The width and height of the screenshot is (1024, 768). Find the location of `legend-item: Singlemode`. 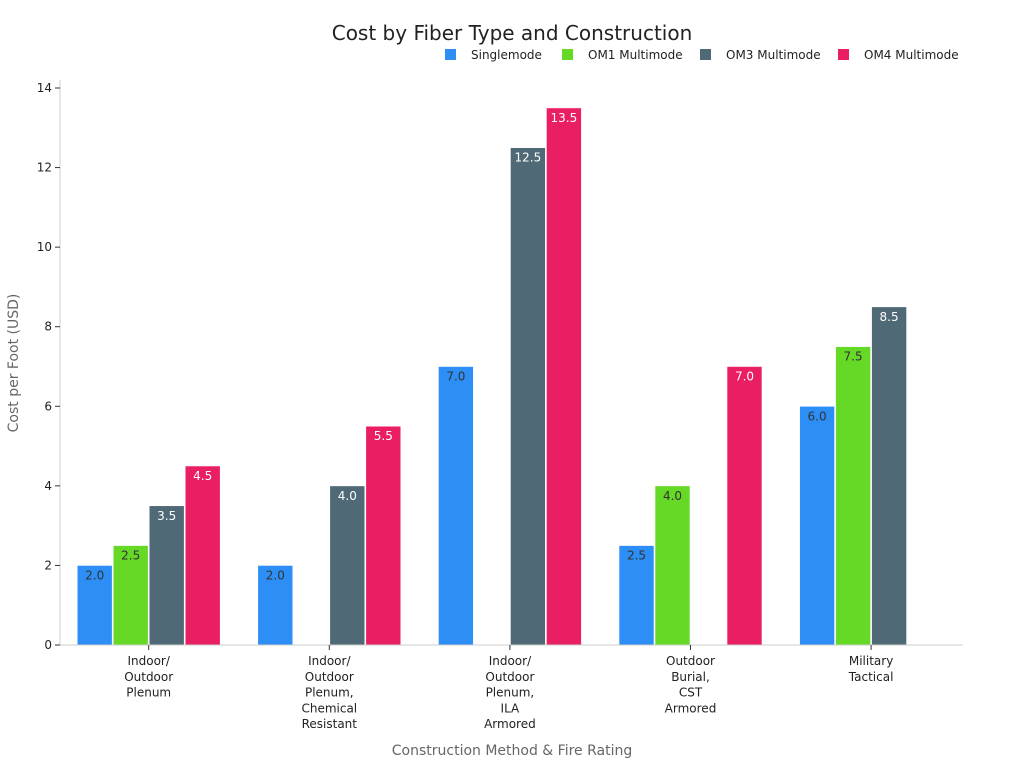

legend-item: Singlemode is located at coordinates (493, 55).